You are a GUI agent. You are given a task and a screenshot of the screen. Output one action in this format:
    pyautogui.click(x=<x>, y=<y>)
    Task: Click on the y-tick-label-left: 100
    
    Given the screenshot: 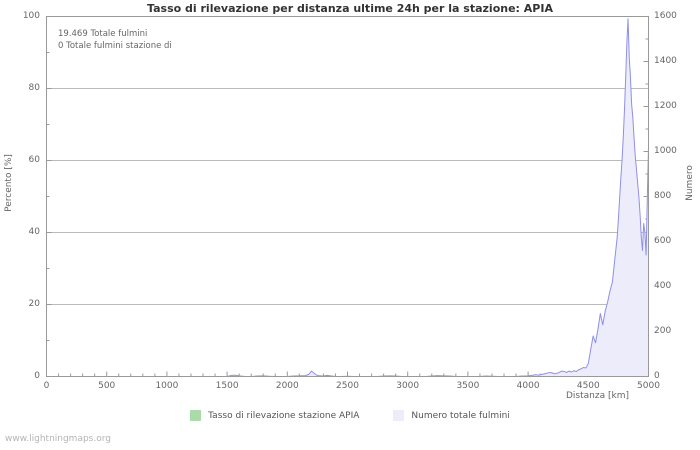 What is the action you would take?
    pyautogui.click(x=31, y=15)
    